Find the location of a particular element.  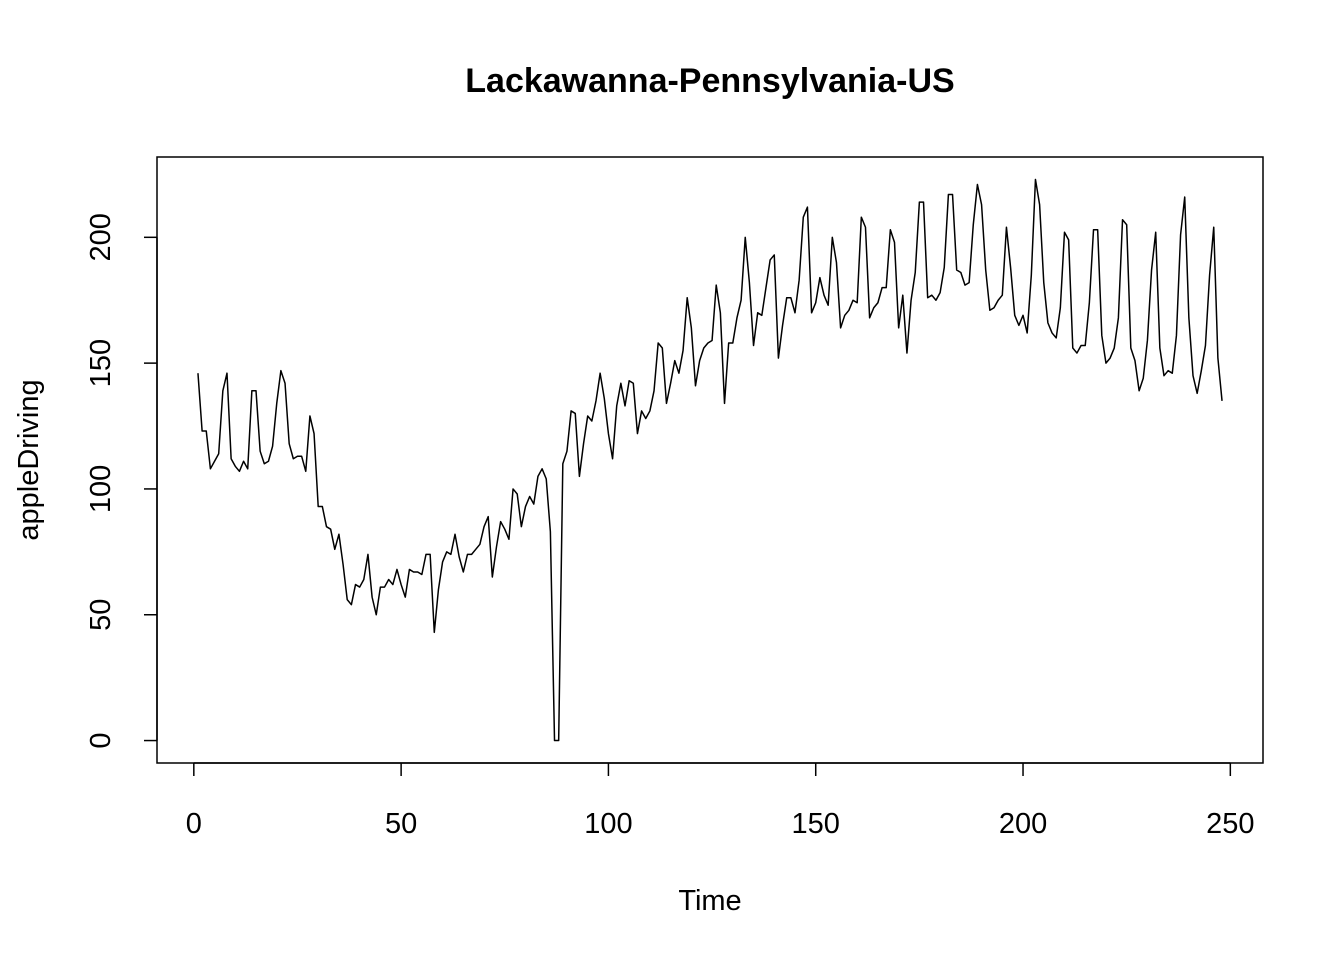

x-tick-label: 150 is located at coordinates (816, 824).